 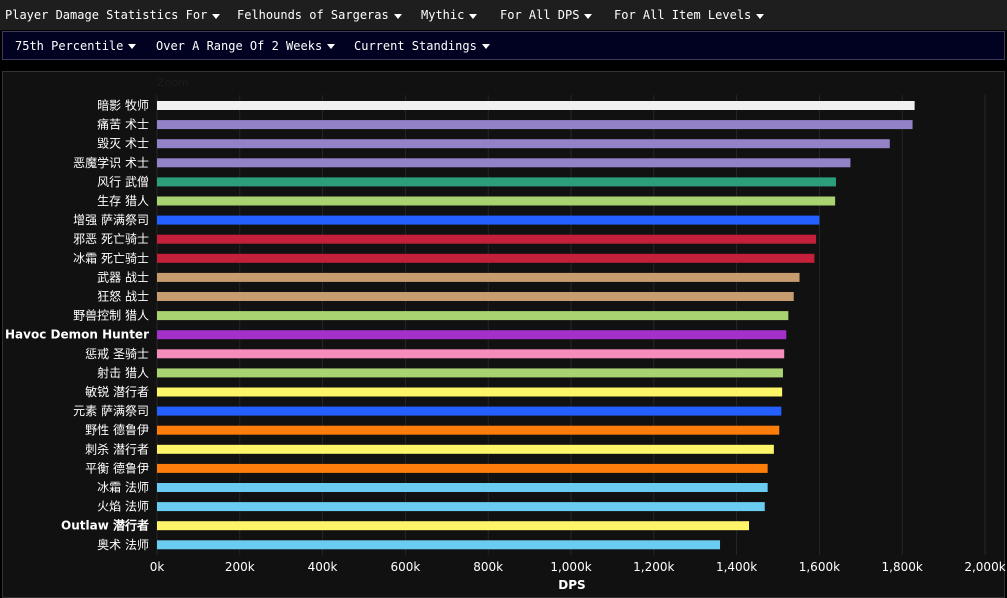 I want to click on x-axis-title: DPS, so click(x=571, y=585).